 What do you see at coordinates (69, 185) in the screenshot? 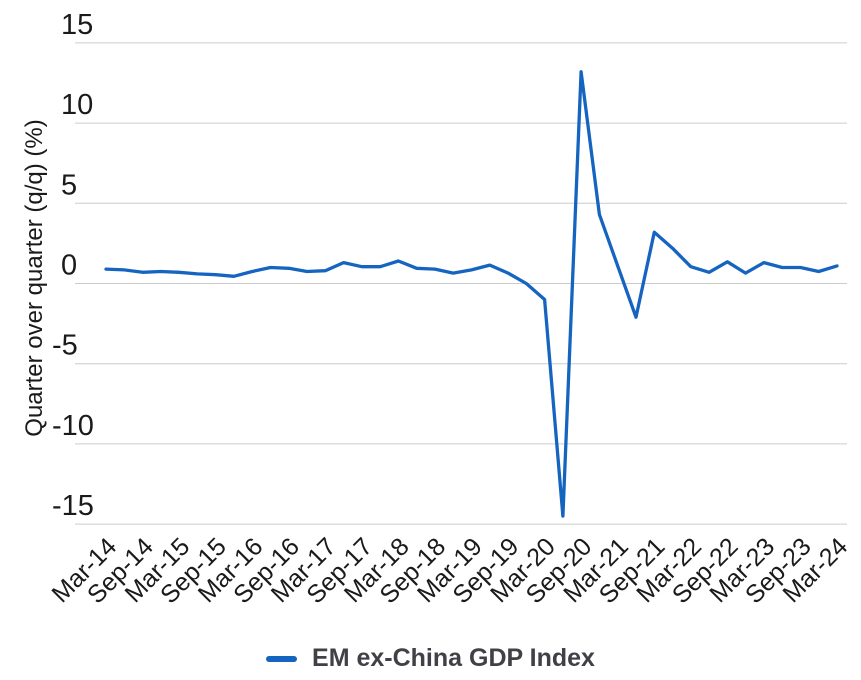
I see `y-tick-label: 5` at bounding box center [69, 185].